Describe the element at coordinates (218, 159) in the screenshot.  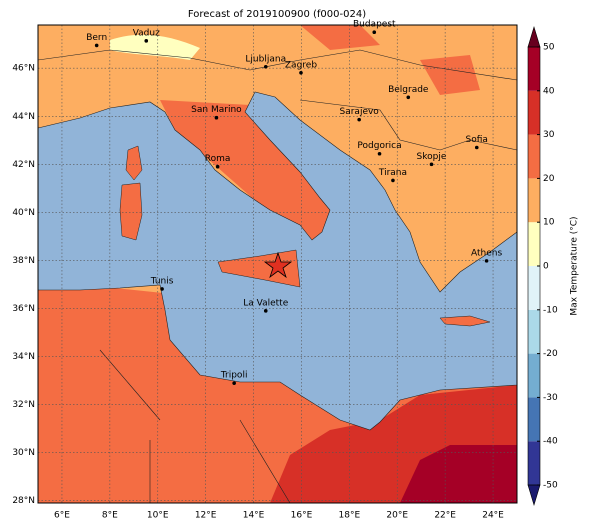
I see `city-label: Roma` at that location.